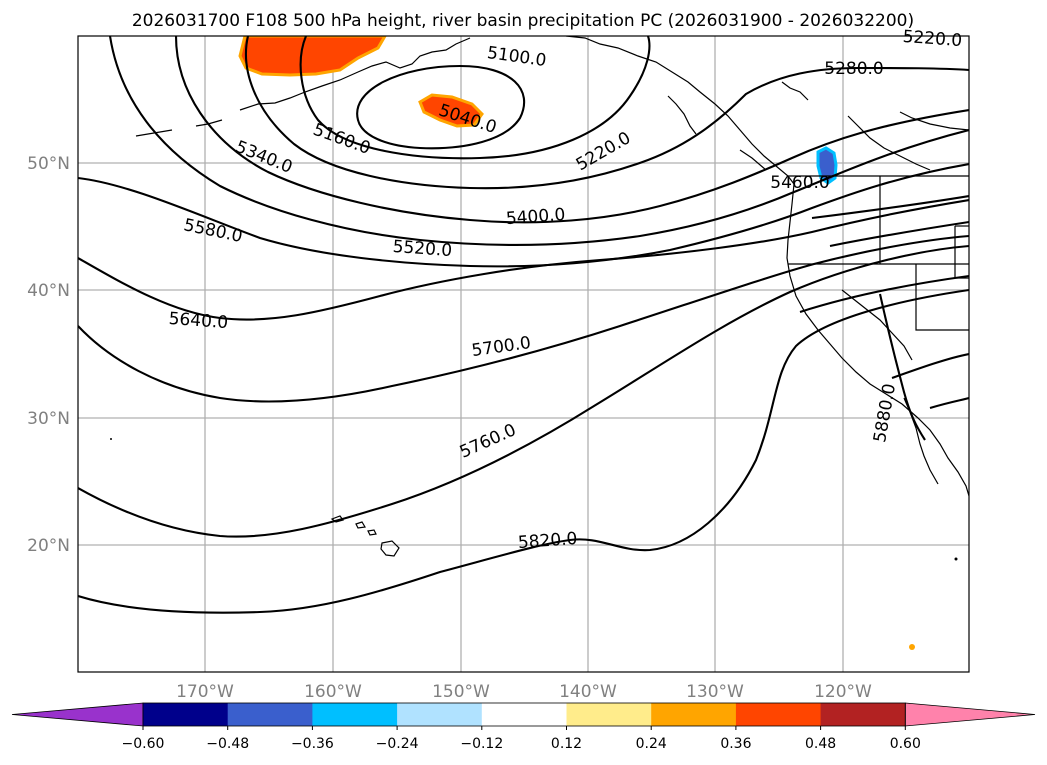 This screenshot has height=765, width=1047. What do you see at coordinates (451, 110) in the screenshot?
I see `precip-positive-gulf` at bounding box center [451, 110].